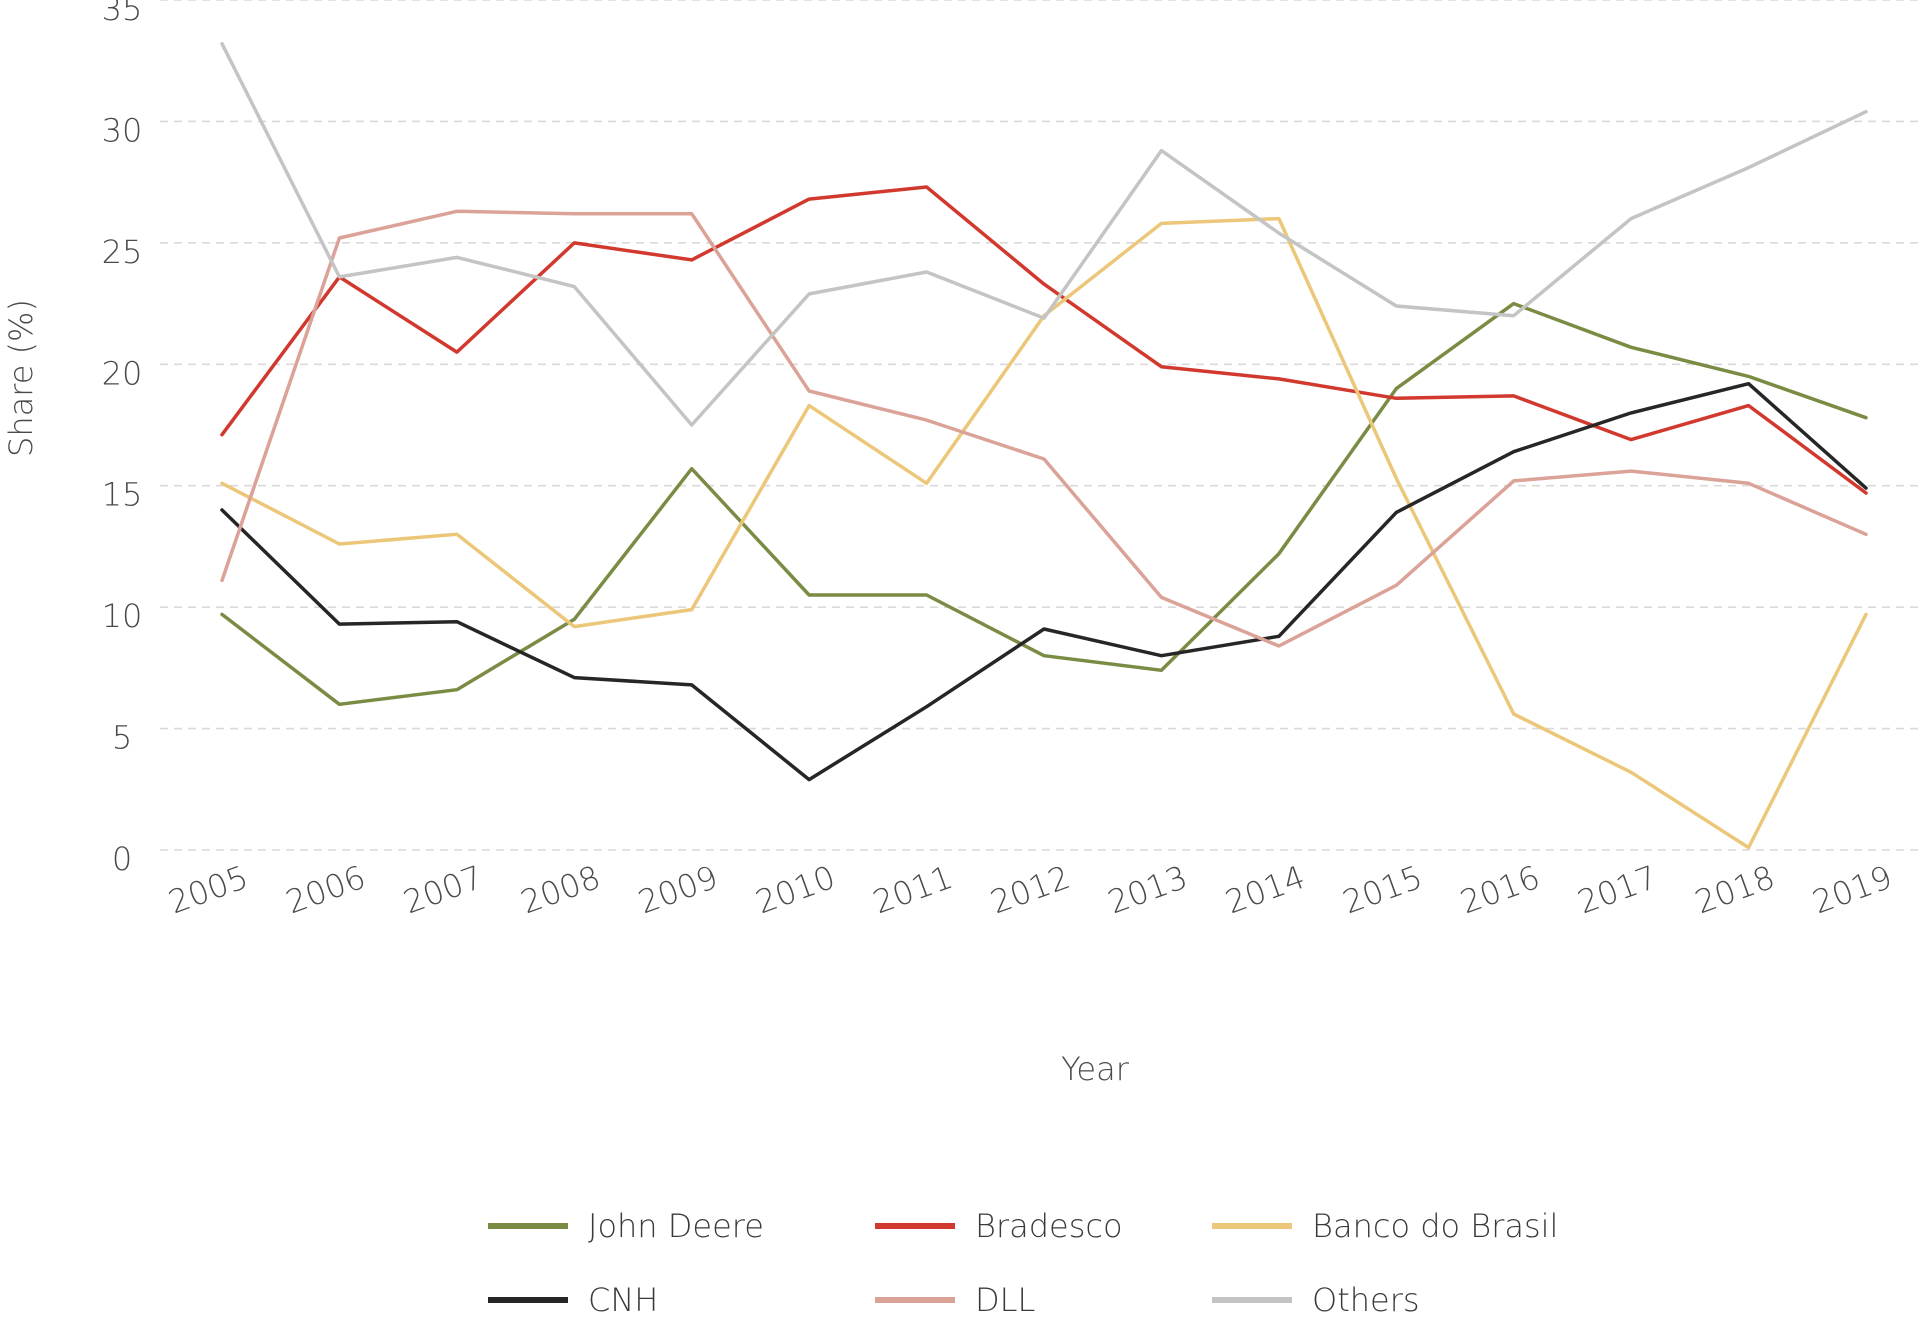 The image size is (1924, 1322). I want to click on x-tick-label: 2008, so click(561, 890).